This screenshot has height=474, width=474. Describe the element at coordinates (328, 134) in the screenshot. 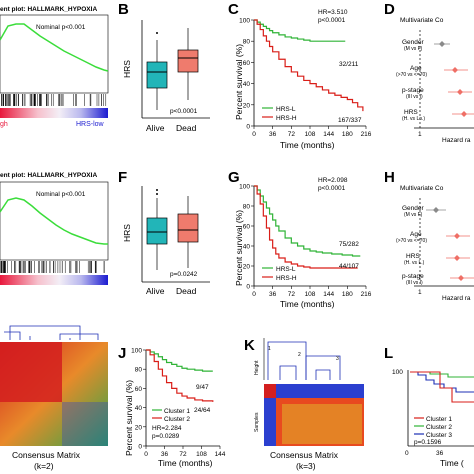

I see `panel-c-xtick-144: 144` at that location.